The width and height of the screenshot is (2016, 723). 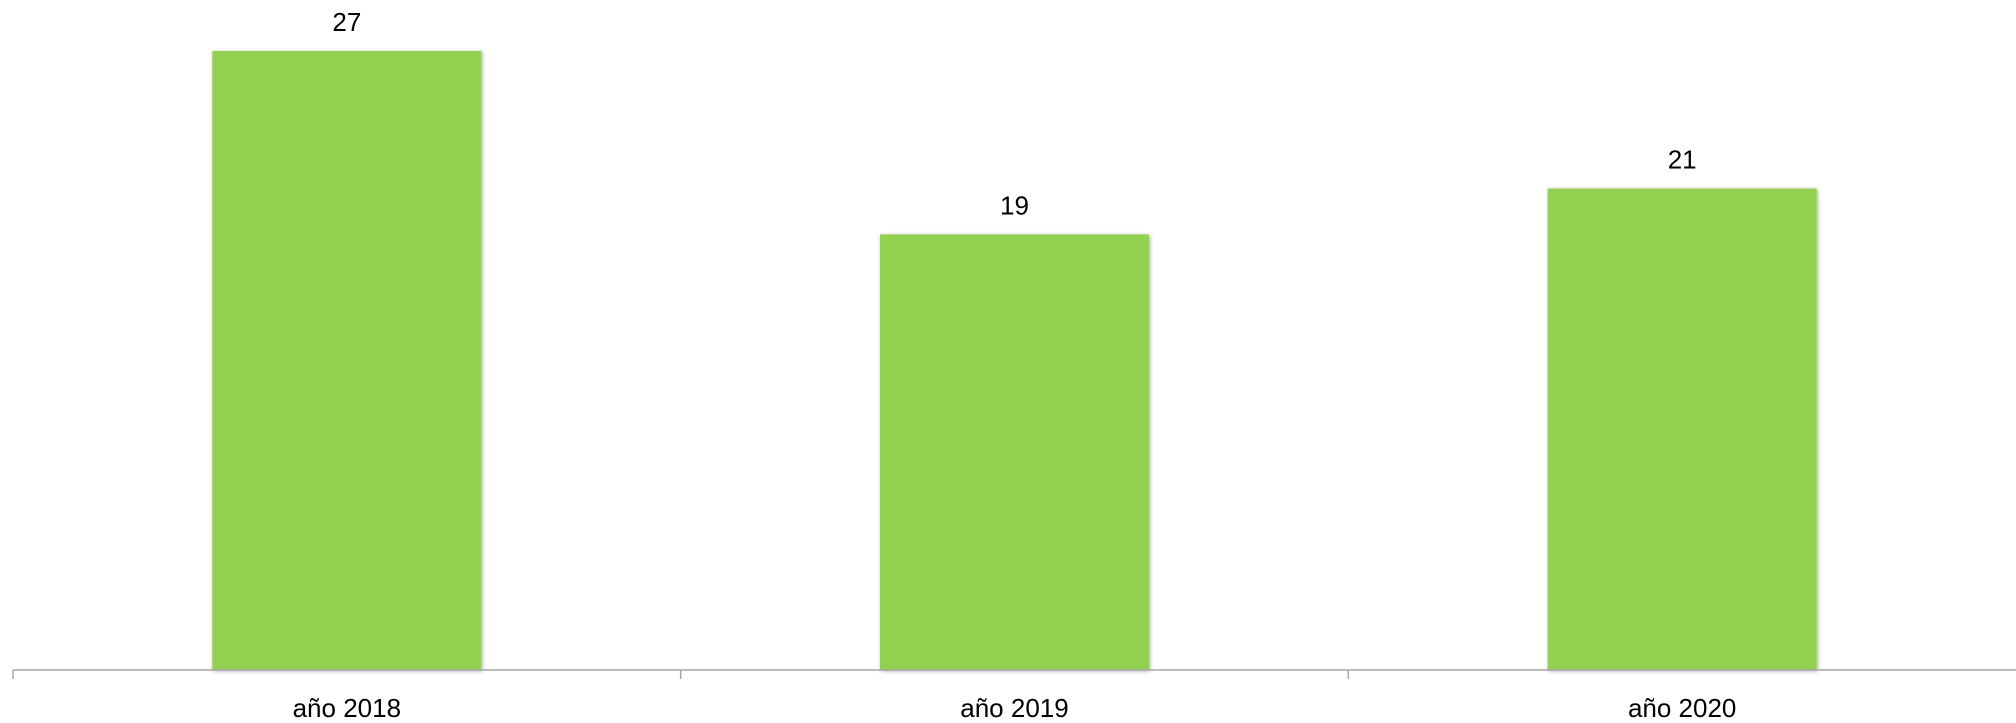 I want to click on data-label: 19, so click(x=1014, y=205).